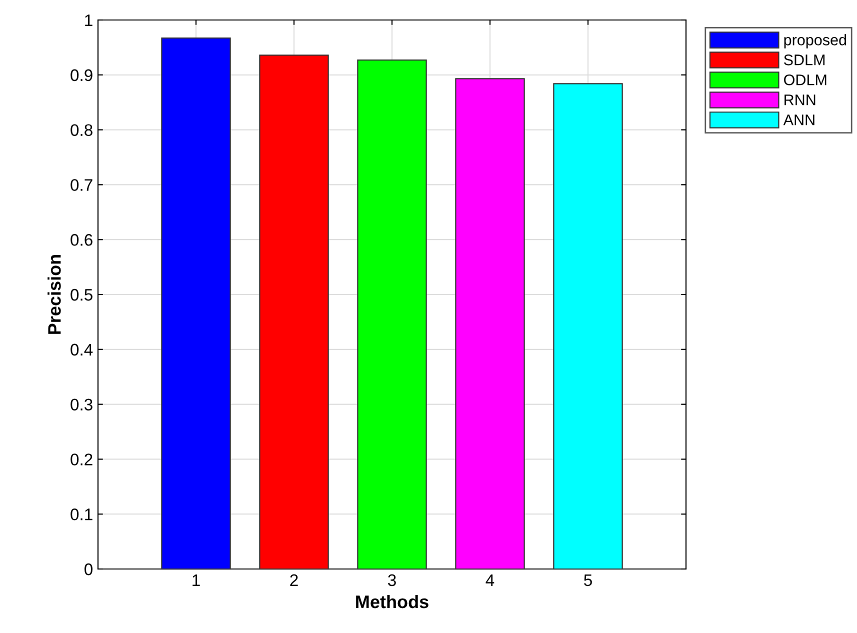 This screenshot has height=633, width=857. What do you see at coordinates (81, 404) in the screenshot?
I see `y-tick-label: 0.3` at bounding box center [81, 404].